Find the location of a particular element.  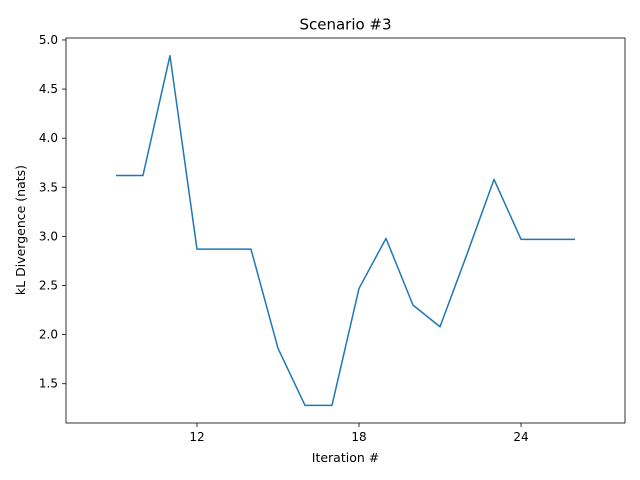

chart-title: Scenario #3 is located at coordinates (345, 25).